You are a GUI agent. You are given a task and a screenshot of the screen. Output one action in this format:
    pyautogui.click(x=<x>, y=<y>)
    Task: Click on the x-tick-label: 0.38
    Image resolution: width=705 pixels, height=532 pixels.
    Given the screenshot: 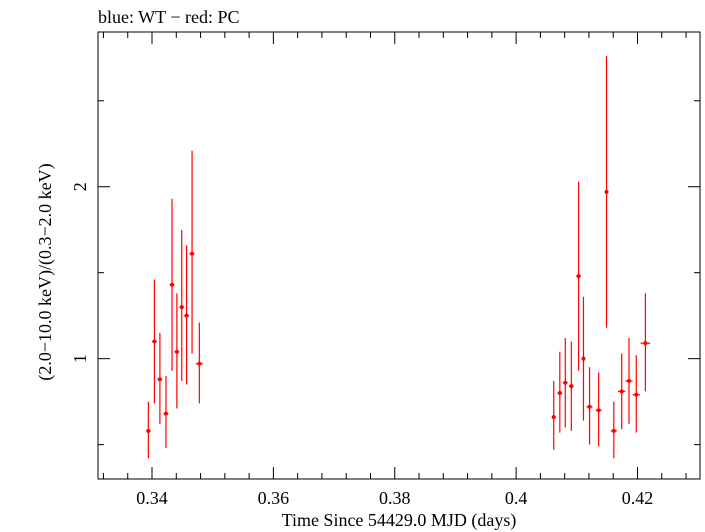 What is the action you would take?
    pyautogui.click(x=395, y=498)
    